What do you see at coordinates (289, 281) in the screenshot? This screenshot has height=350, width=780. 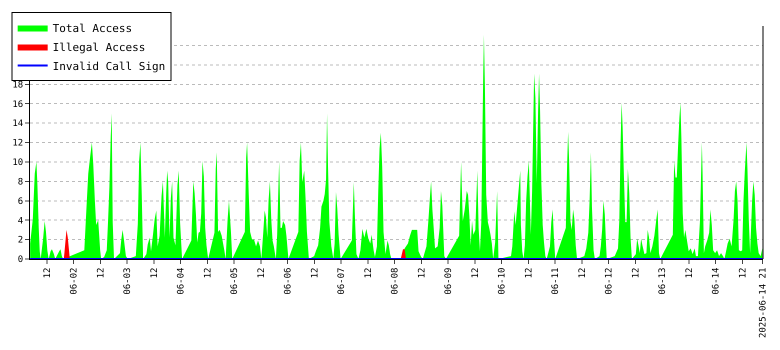 I see `x-tick-label: 06-06` at bounding box center [289, 281].